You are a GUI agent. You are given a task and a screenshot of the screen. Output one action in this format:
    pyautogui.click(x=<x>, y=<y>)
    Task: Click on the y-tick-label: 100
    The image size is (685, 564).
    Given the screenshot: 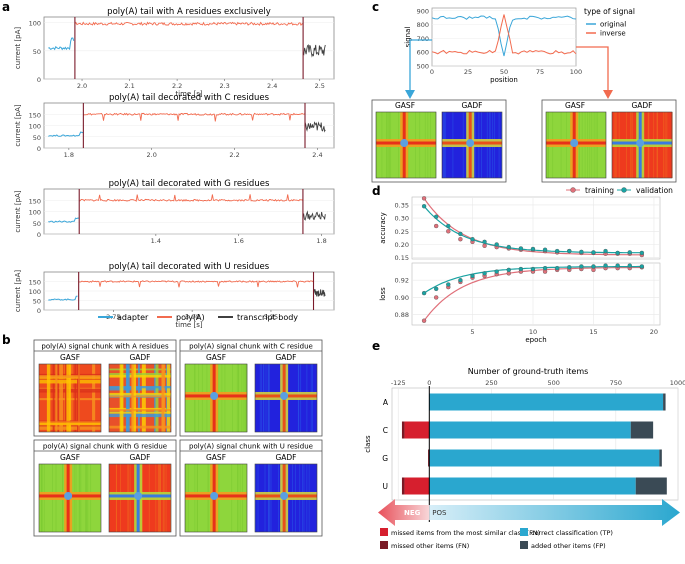 What is the action you would take?
    pyautogui.click(x=35, y=127)
    